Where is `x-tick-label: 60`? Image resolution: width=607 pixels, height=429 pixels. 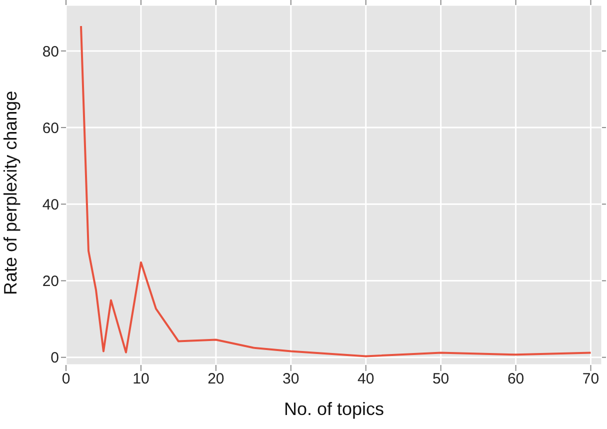 x-tick-label: 60 is located at coordinates (515, 379).